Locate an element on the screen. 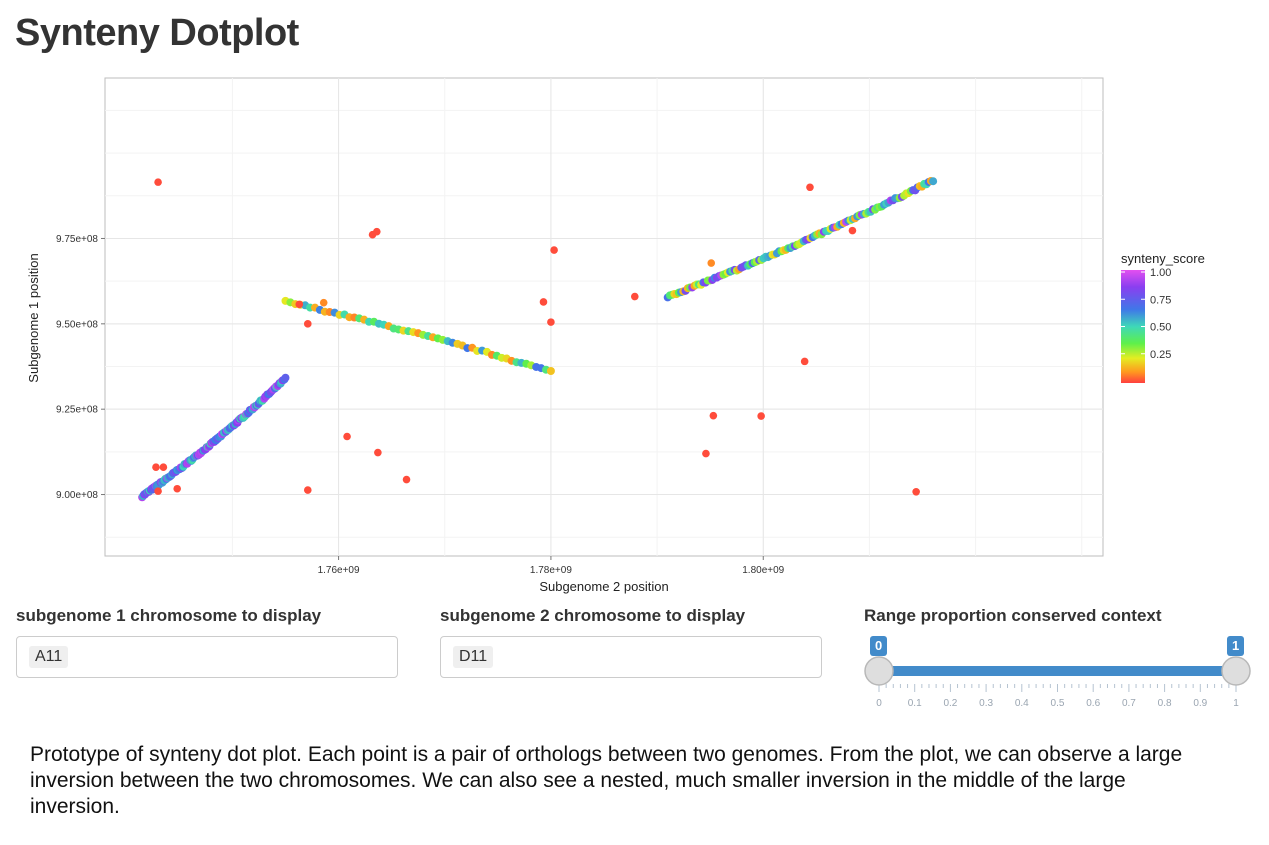  y-axis-label: Subgenome 1 position is located at coordinates (33, 317).